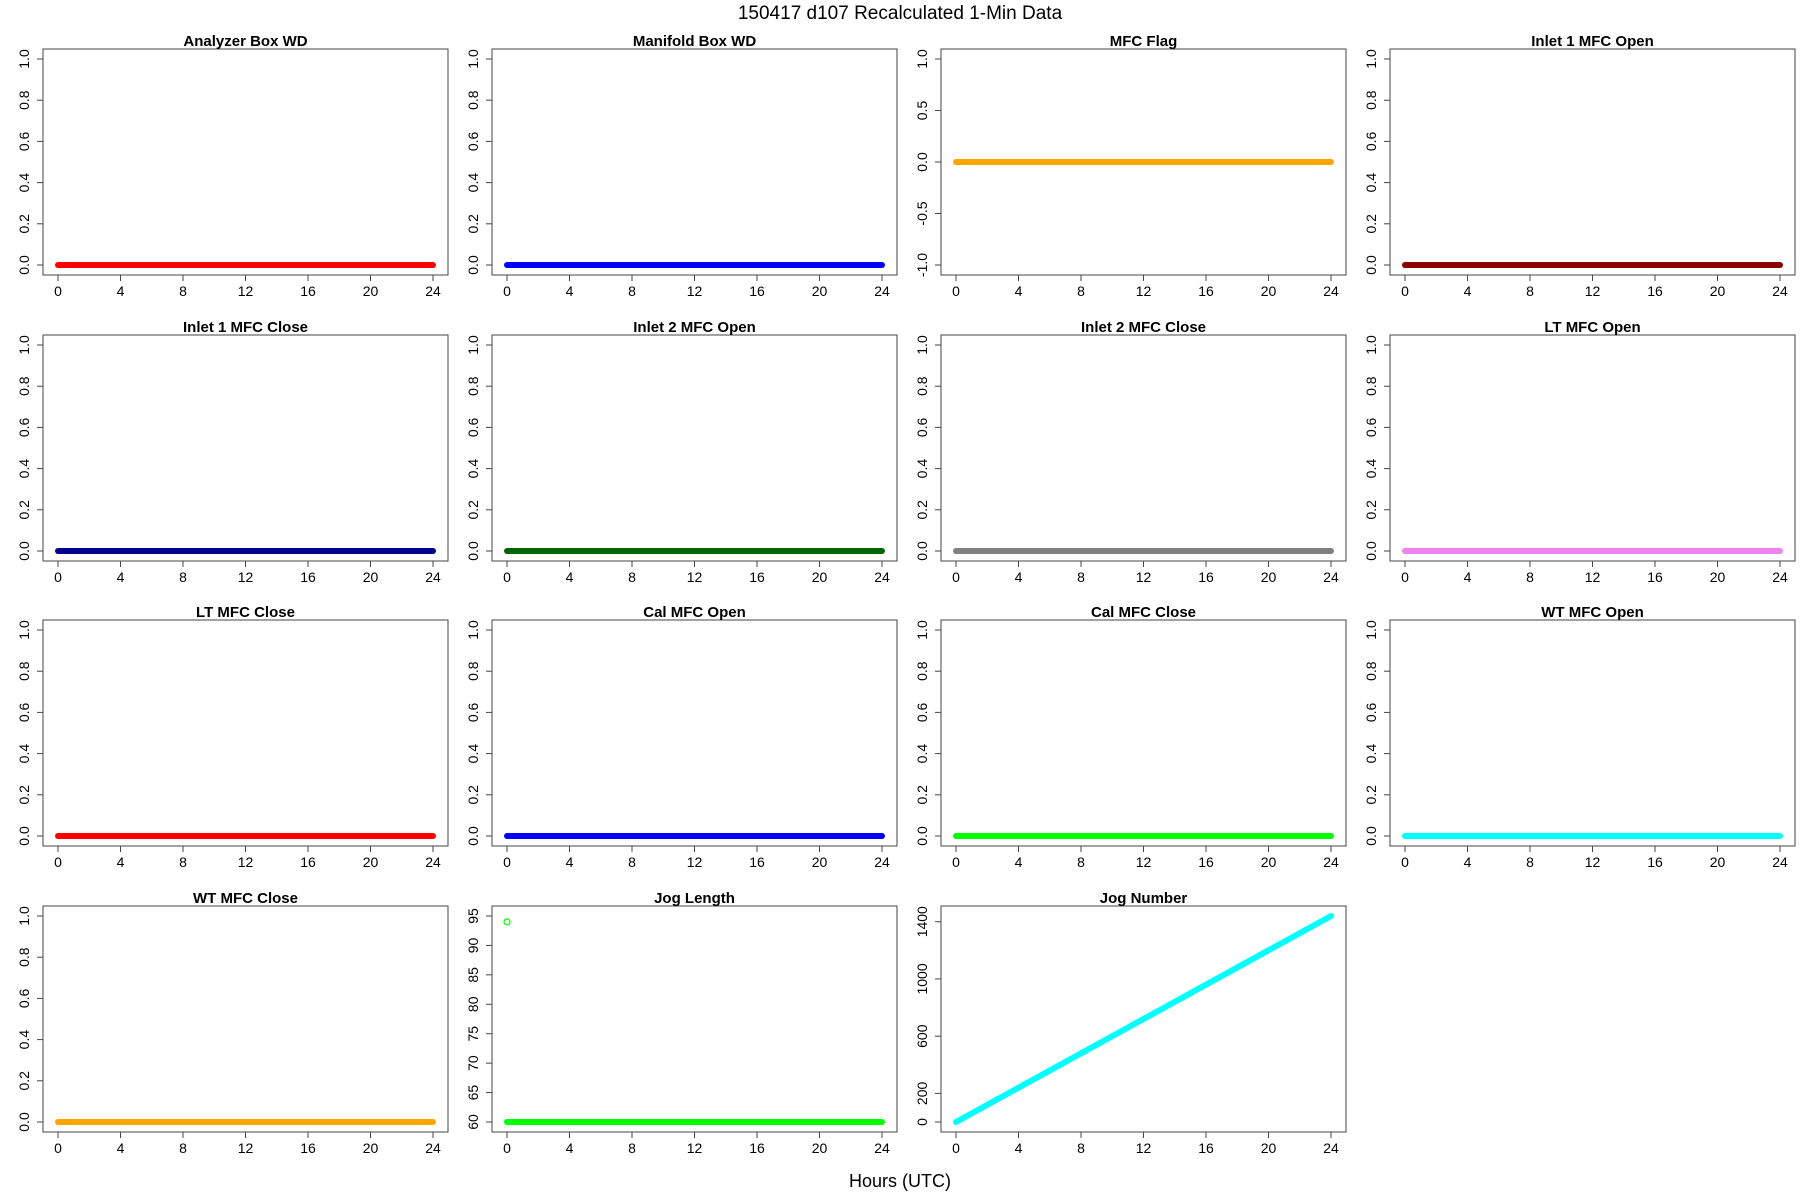 This screenshot has height=1200, width=1800. What do you see at coordinates (632, 862) in the screenshot?
I see `x-tick-label-cal-mfc-open-8: 8` at bounding box center [632, 862].